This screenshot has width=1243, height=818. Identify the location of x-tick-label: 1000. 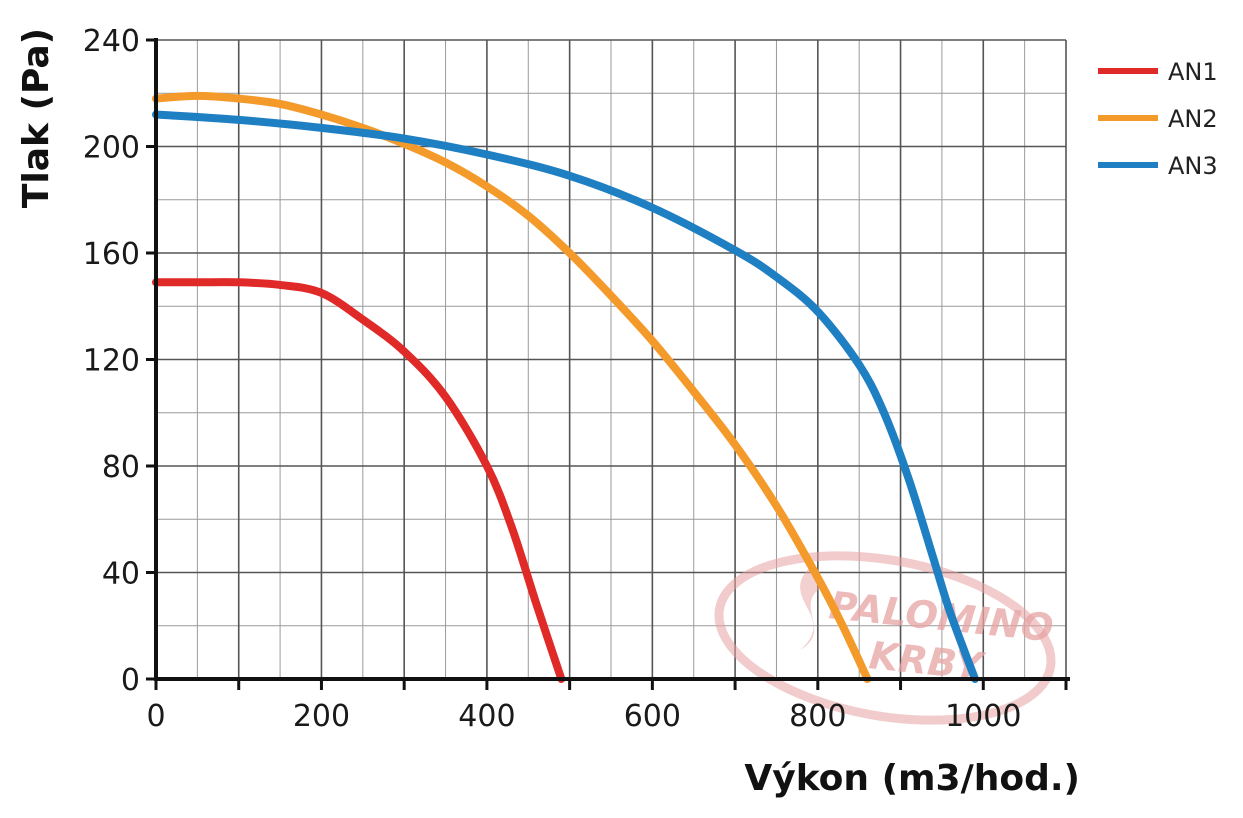
(983, 716).